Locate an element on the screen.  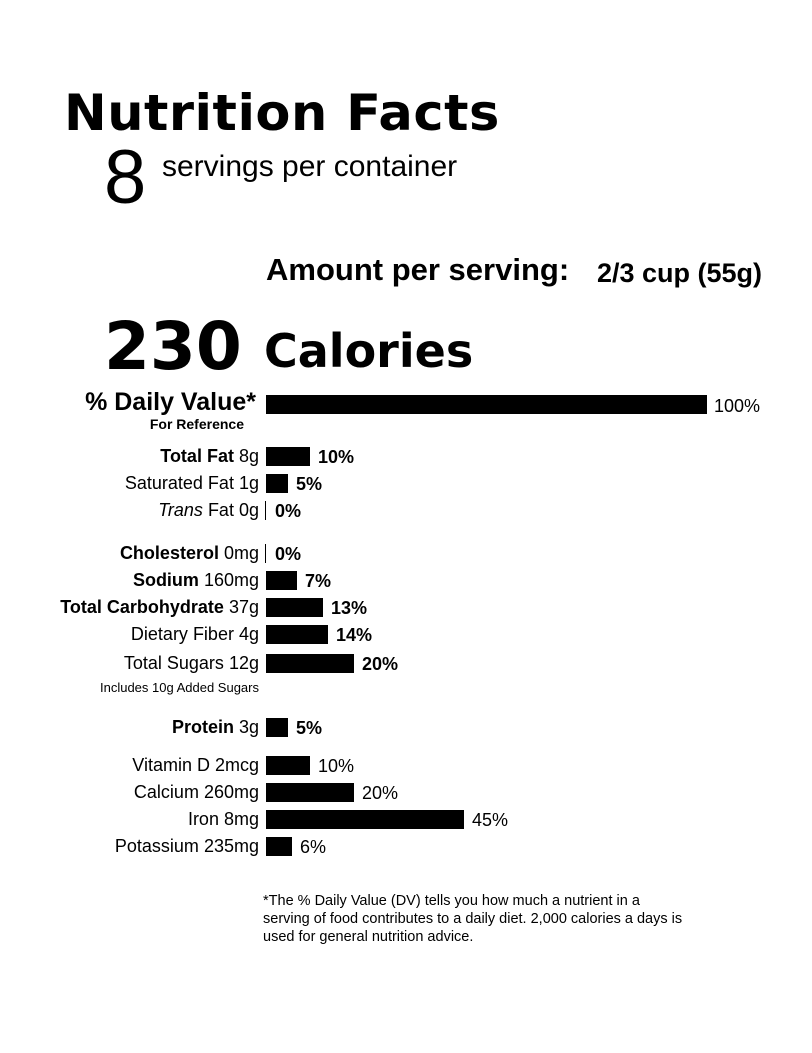
nutrient-label: Iron 8mg is located at coordinates (223, 819).